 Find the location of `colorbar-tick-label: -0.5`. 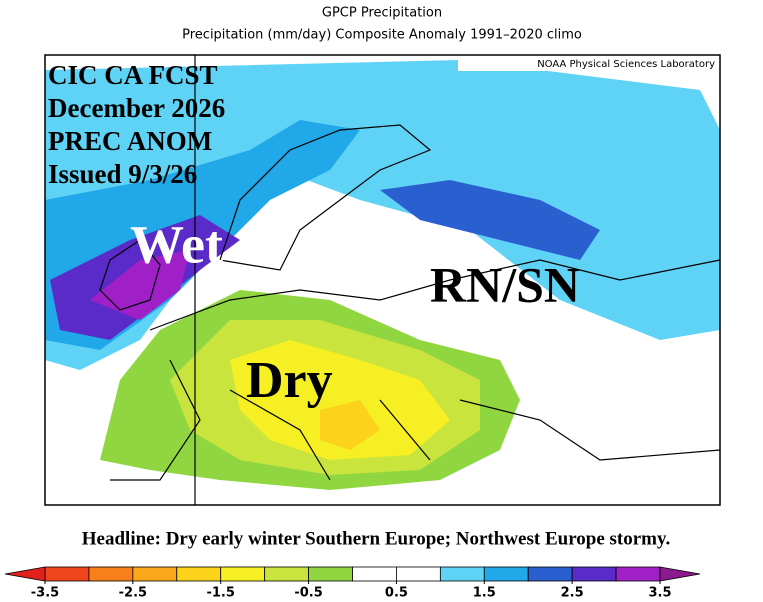

colorbar-tick-label: -0.5 is located at coordinates (308, 593).